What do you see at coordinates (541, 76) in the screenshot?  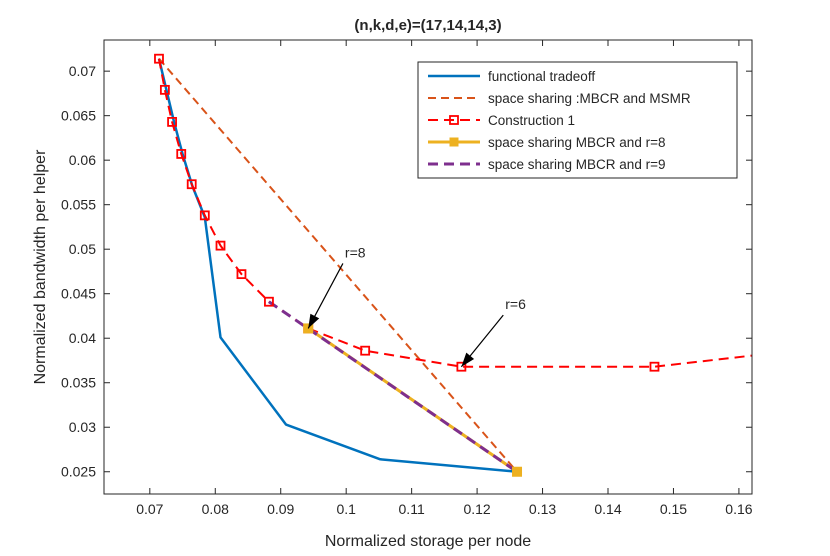 I see `legend-label: functional tradeoff` at bounding box center [541, 76].